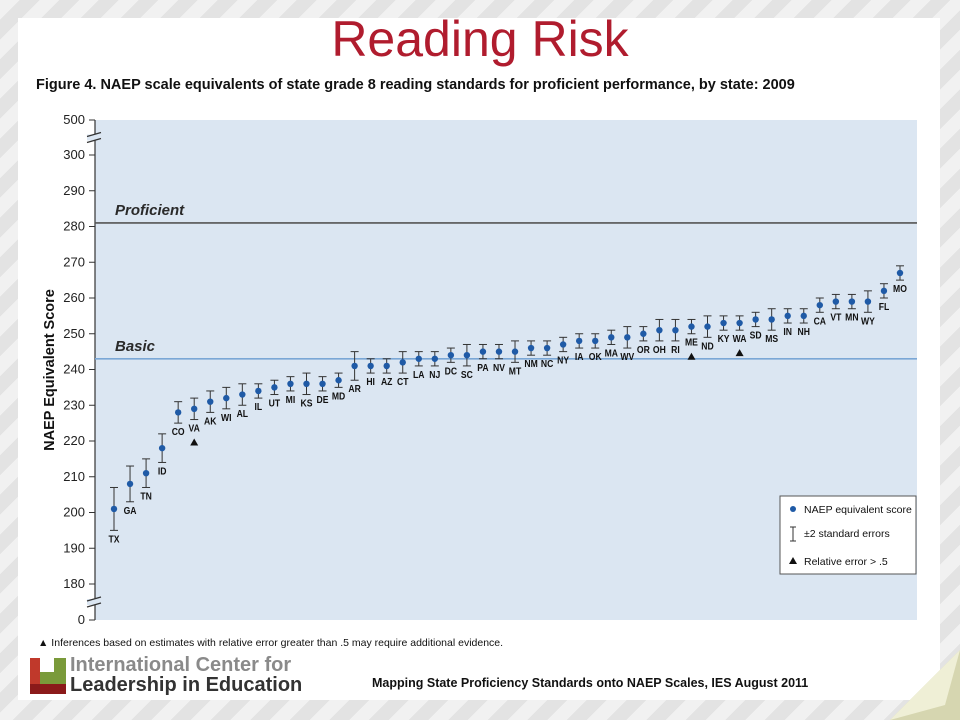 The image size is (960, 720). I want to click on state-label: NV, so click(499, 368).